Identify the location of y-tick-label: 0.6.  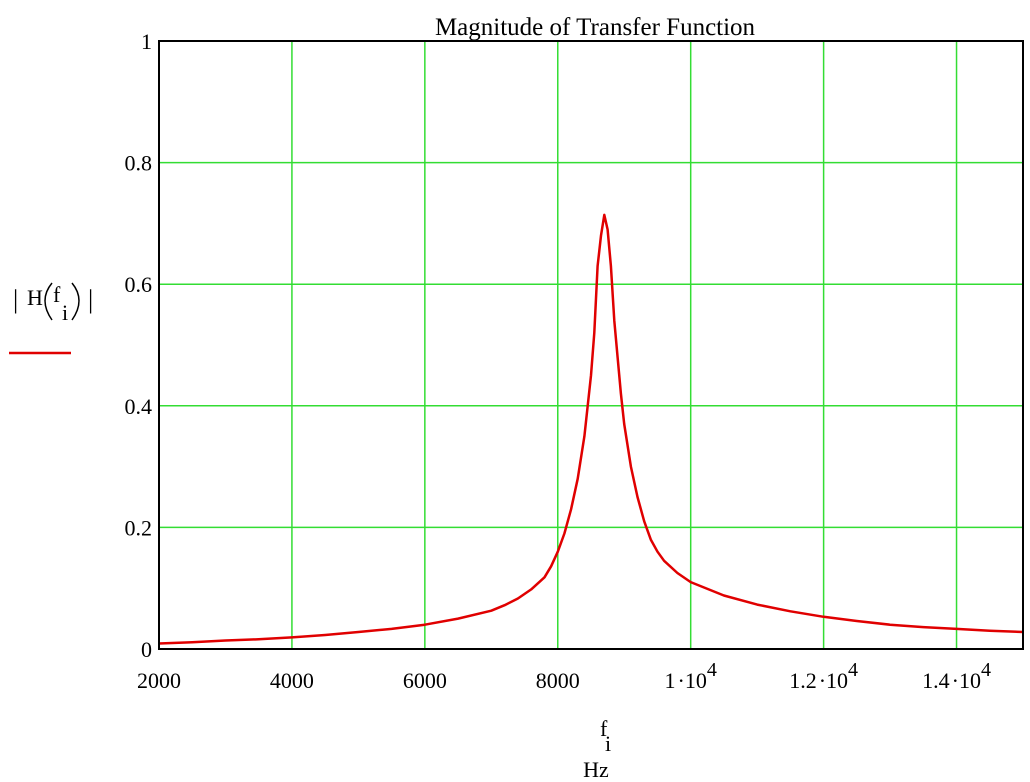
(139, 284).